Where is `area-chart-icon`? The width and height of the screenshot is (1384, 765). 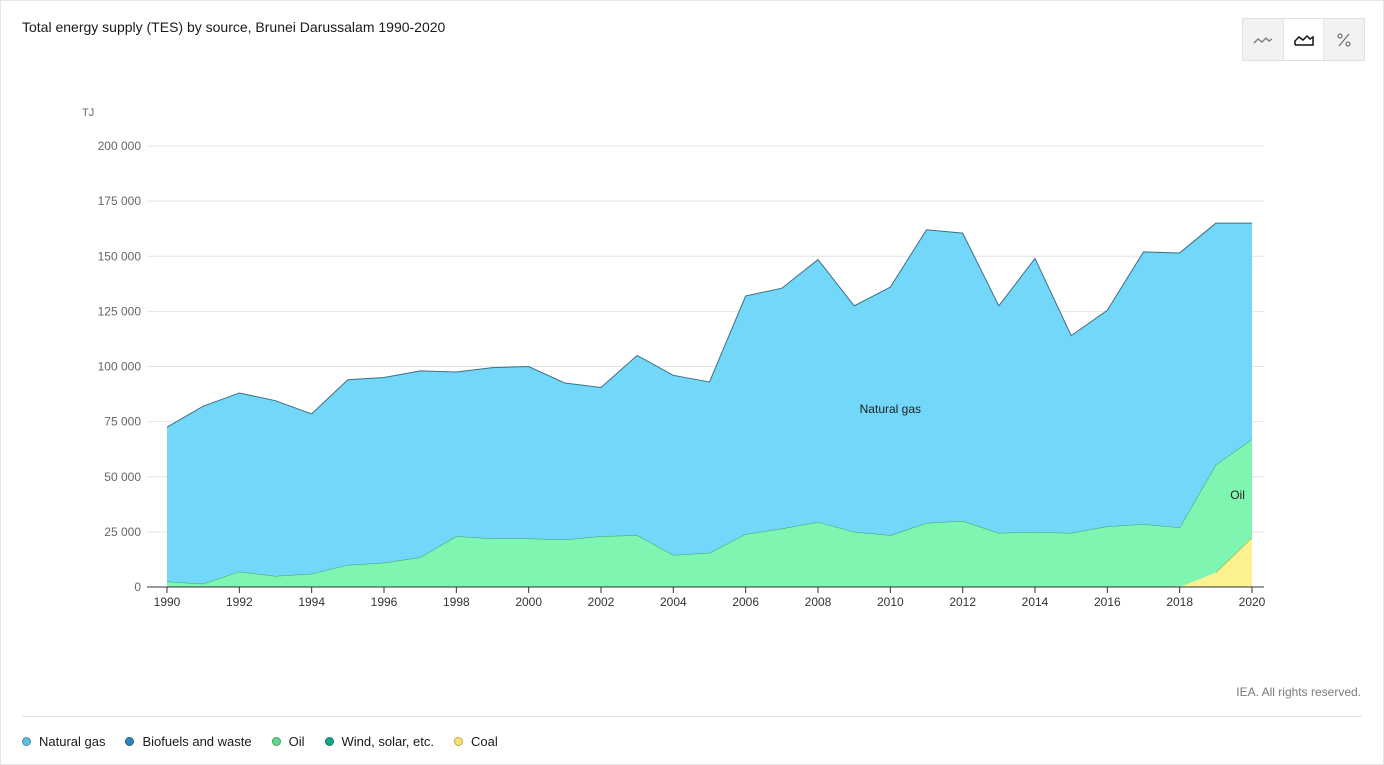 area-chart-icon is located at coordinates (1303, 40).